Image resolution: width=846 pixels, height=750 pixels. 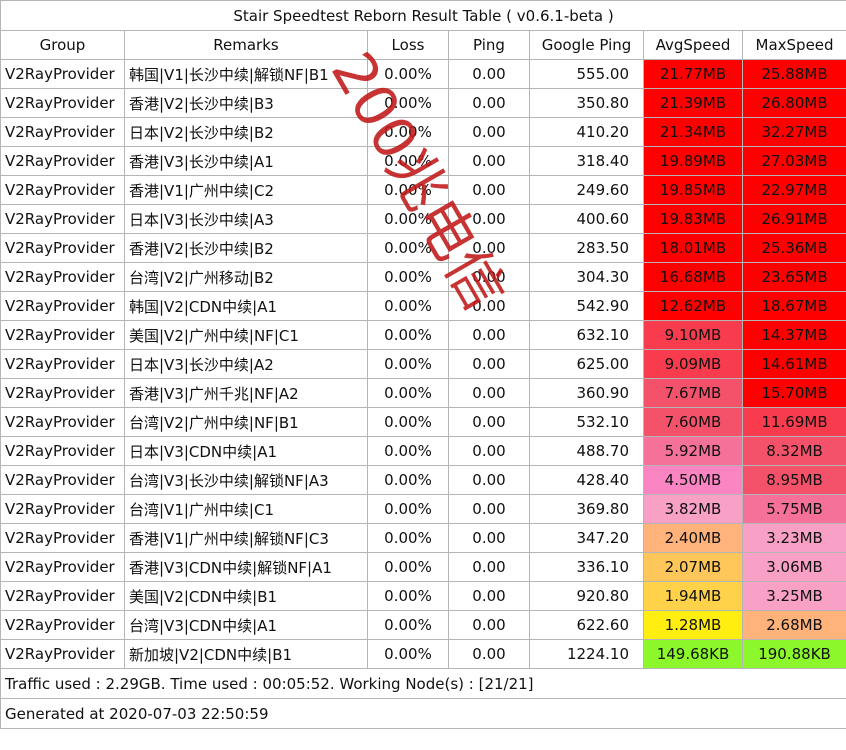 I want to click on cell-max-speed: 2.68MB, so click(x=793, y=625).